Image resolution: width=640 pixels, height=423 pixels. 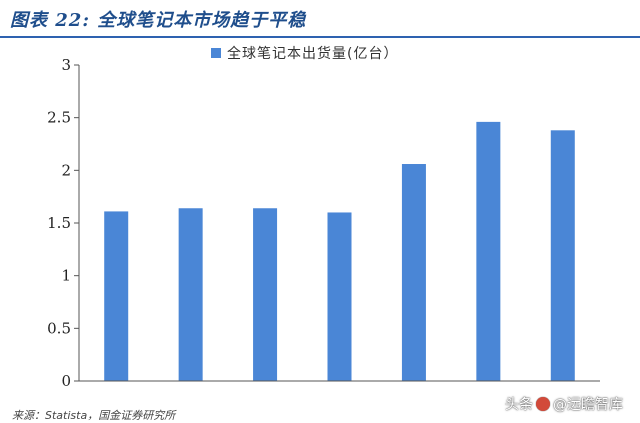 I want to click on y-tick-label: 3, so click(x=66, y=65).